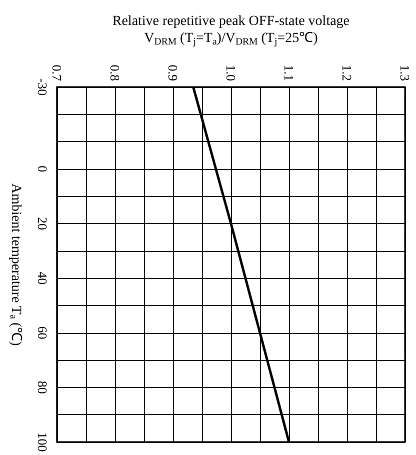 The image size is (416, 455). Describe the element at coordinates (405, 72) in the screenshot. I see `x-tick-label: 1.3` at that location.